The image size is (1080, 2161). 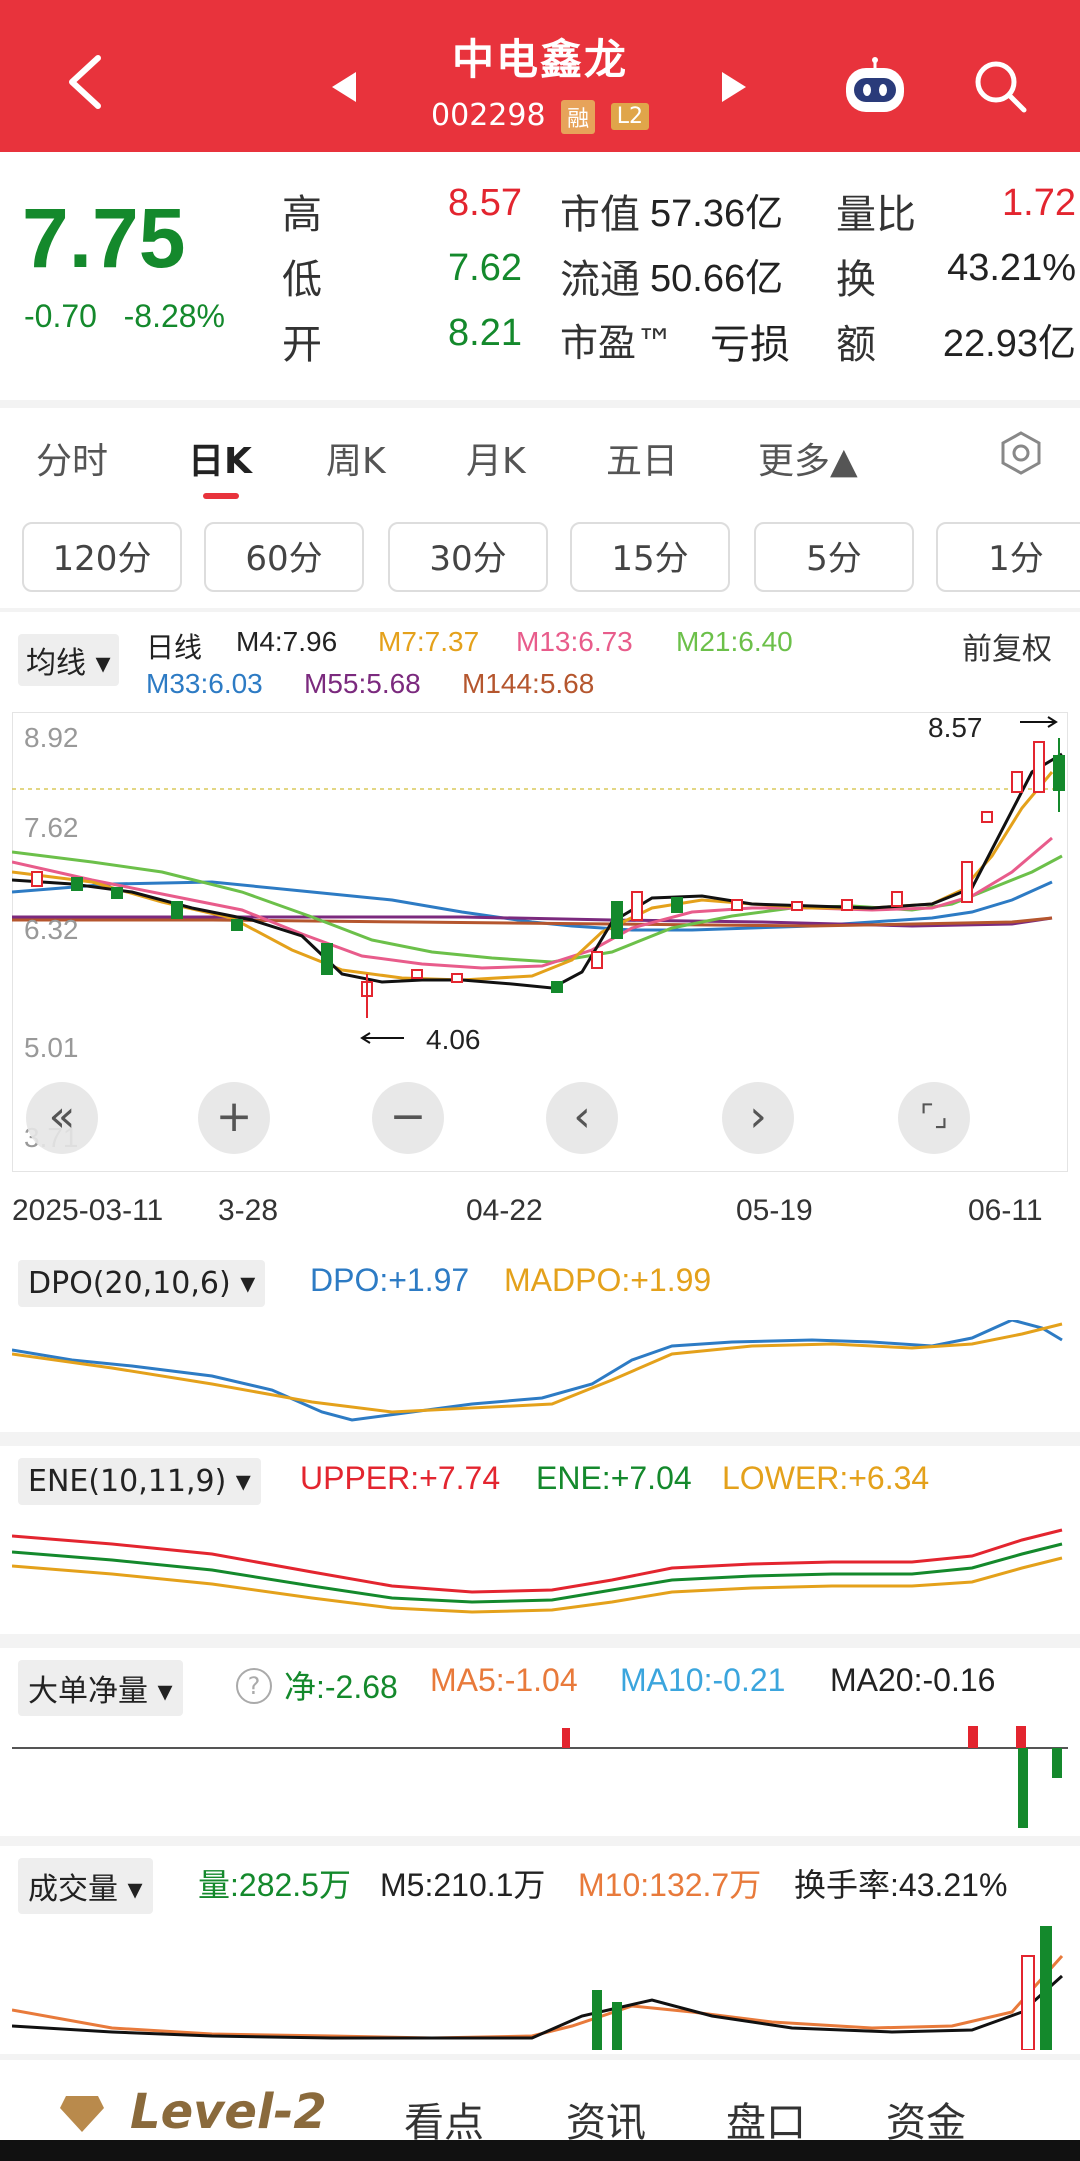 I want to click on tab-order-book: 盘口, so click(x=766, y=2123).